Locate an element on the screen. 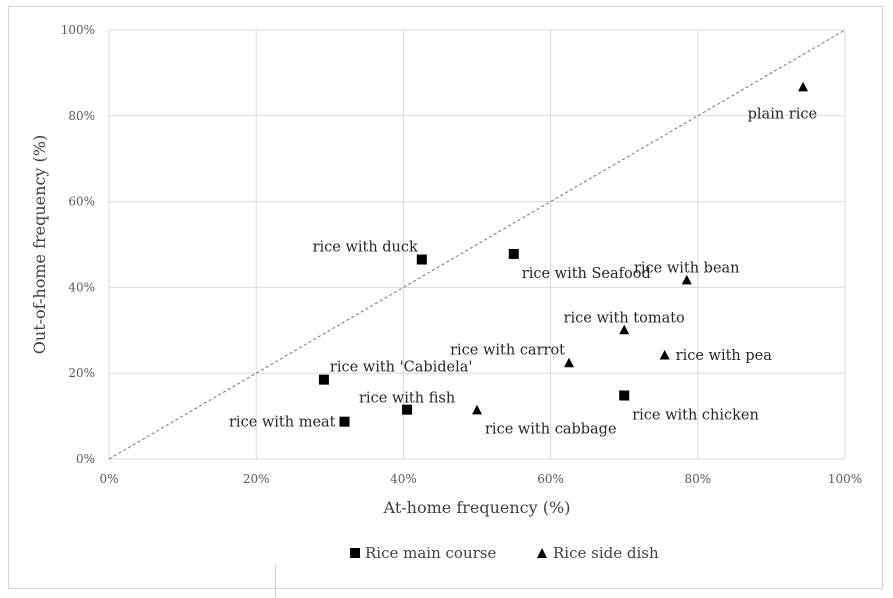  x-tick-label: 40% is located at coordinates (403, 479).